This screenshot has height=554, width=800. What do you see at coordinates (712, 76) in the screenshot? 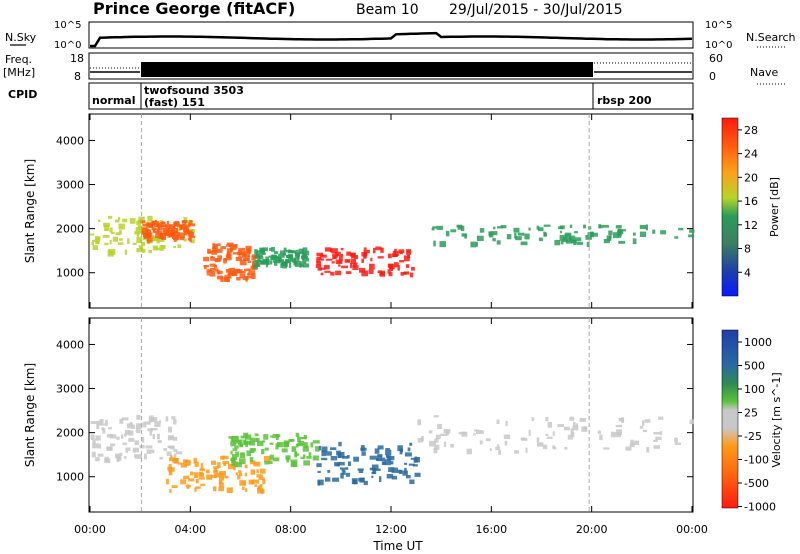
I see `nave-right-tick-bottom: 0` at bounding box center [712, 76].